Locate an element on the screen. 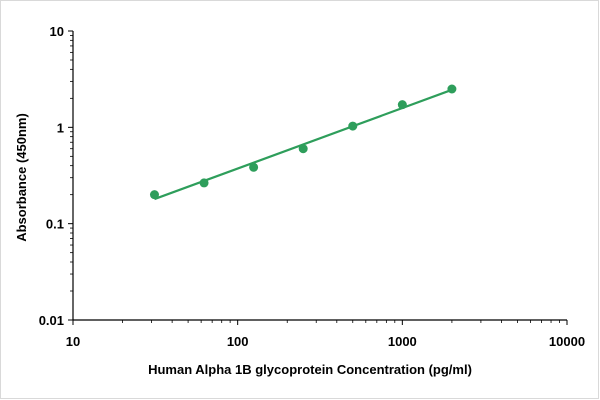 This screenshot has width=600, height=400. y-tick-label: 10 is located at coordinates (57, 31).